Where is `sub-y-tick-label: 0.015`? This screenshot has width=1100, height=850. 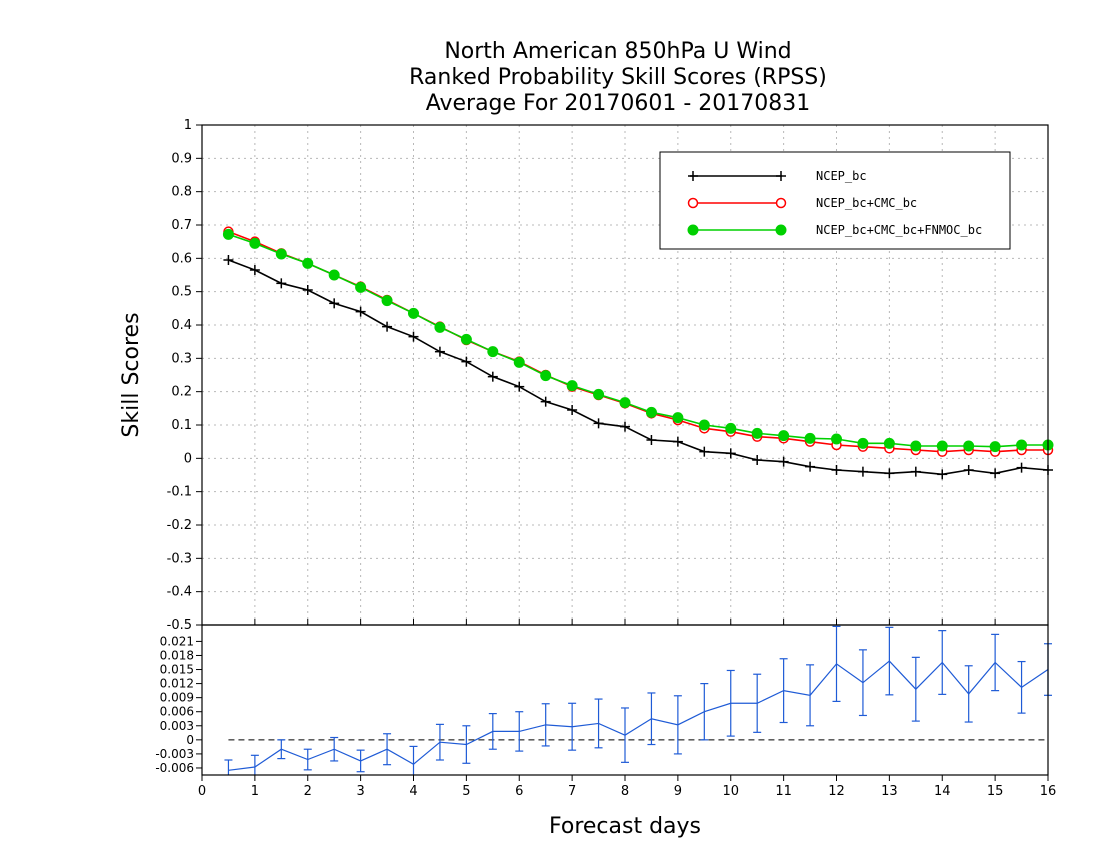
sub-y-tick-label: 0.015 is located at coordinates (177, 670).